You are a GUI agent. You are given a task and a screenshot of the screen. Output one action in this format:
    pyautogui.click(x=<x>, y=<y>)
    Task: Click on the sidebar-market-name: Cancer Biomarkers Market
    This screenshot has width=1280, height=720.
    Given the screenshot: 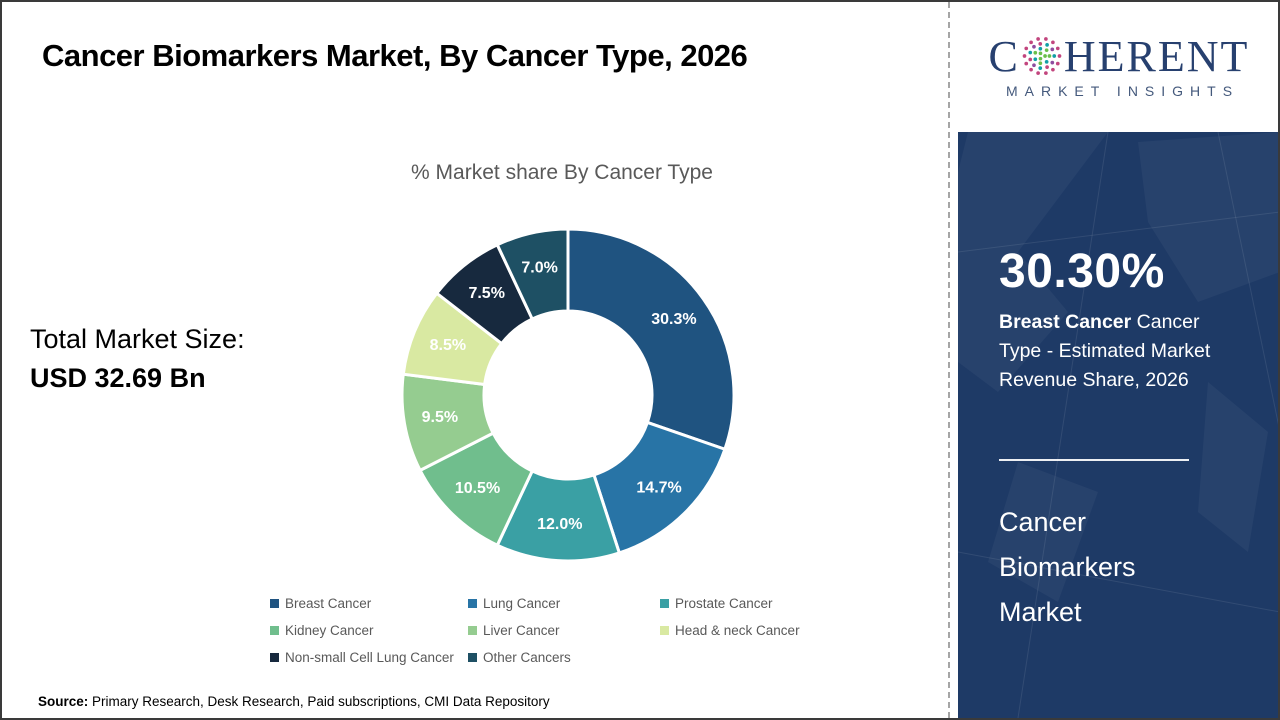 What is the action you would take?
    pyautogui.click(x=1067, y=567)
    